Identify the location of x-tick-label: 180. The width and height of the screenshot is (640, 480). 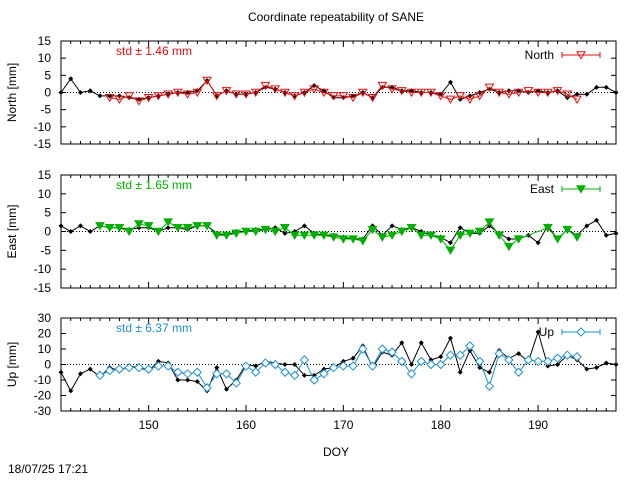
(441, 425).